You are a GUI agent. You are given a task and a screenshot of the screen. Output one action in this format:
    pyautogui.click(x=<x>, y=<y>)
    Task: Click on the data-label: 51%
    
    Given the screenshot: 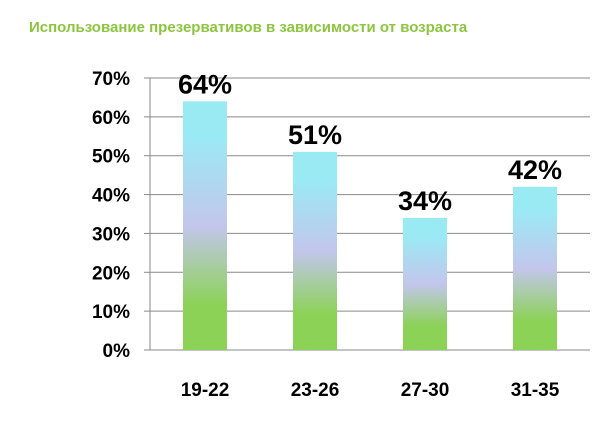 What is the action you would take?
    pyautogui.click(x=315, y=135)
    